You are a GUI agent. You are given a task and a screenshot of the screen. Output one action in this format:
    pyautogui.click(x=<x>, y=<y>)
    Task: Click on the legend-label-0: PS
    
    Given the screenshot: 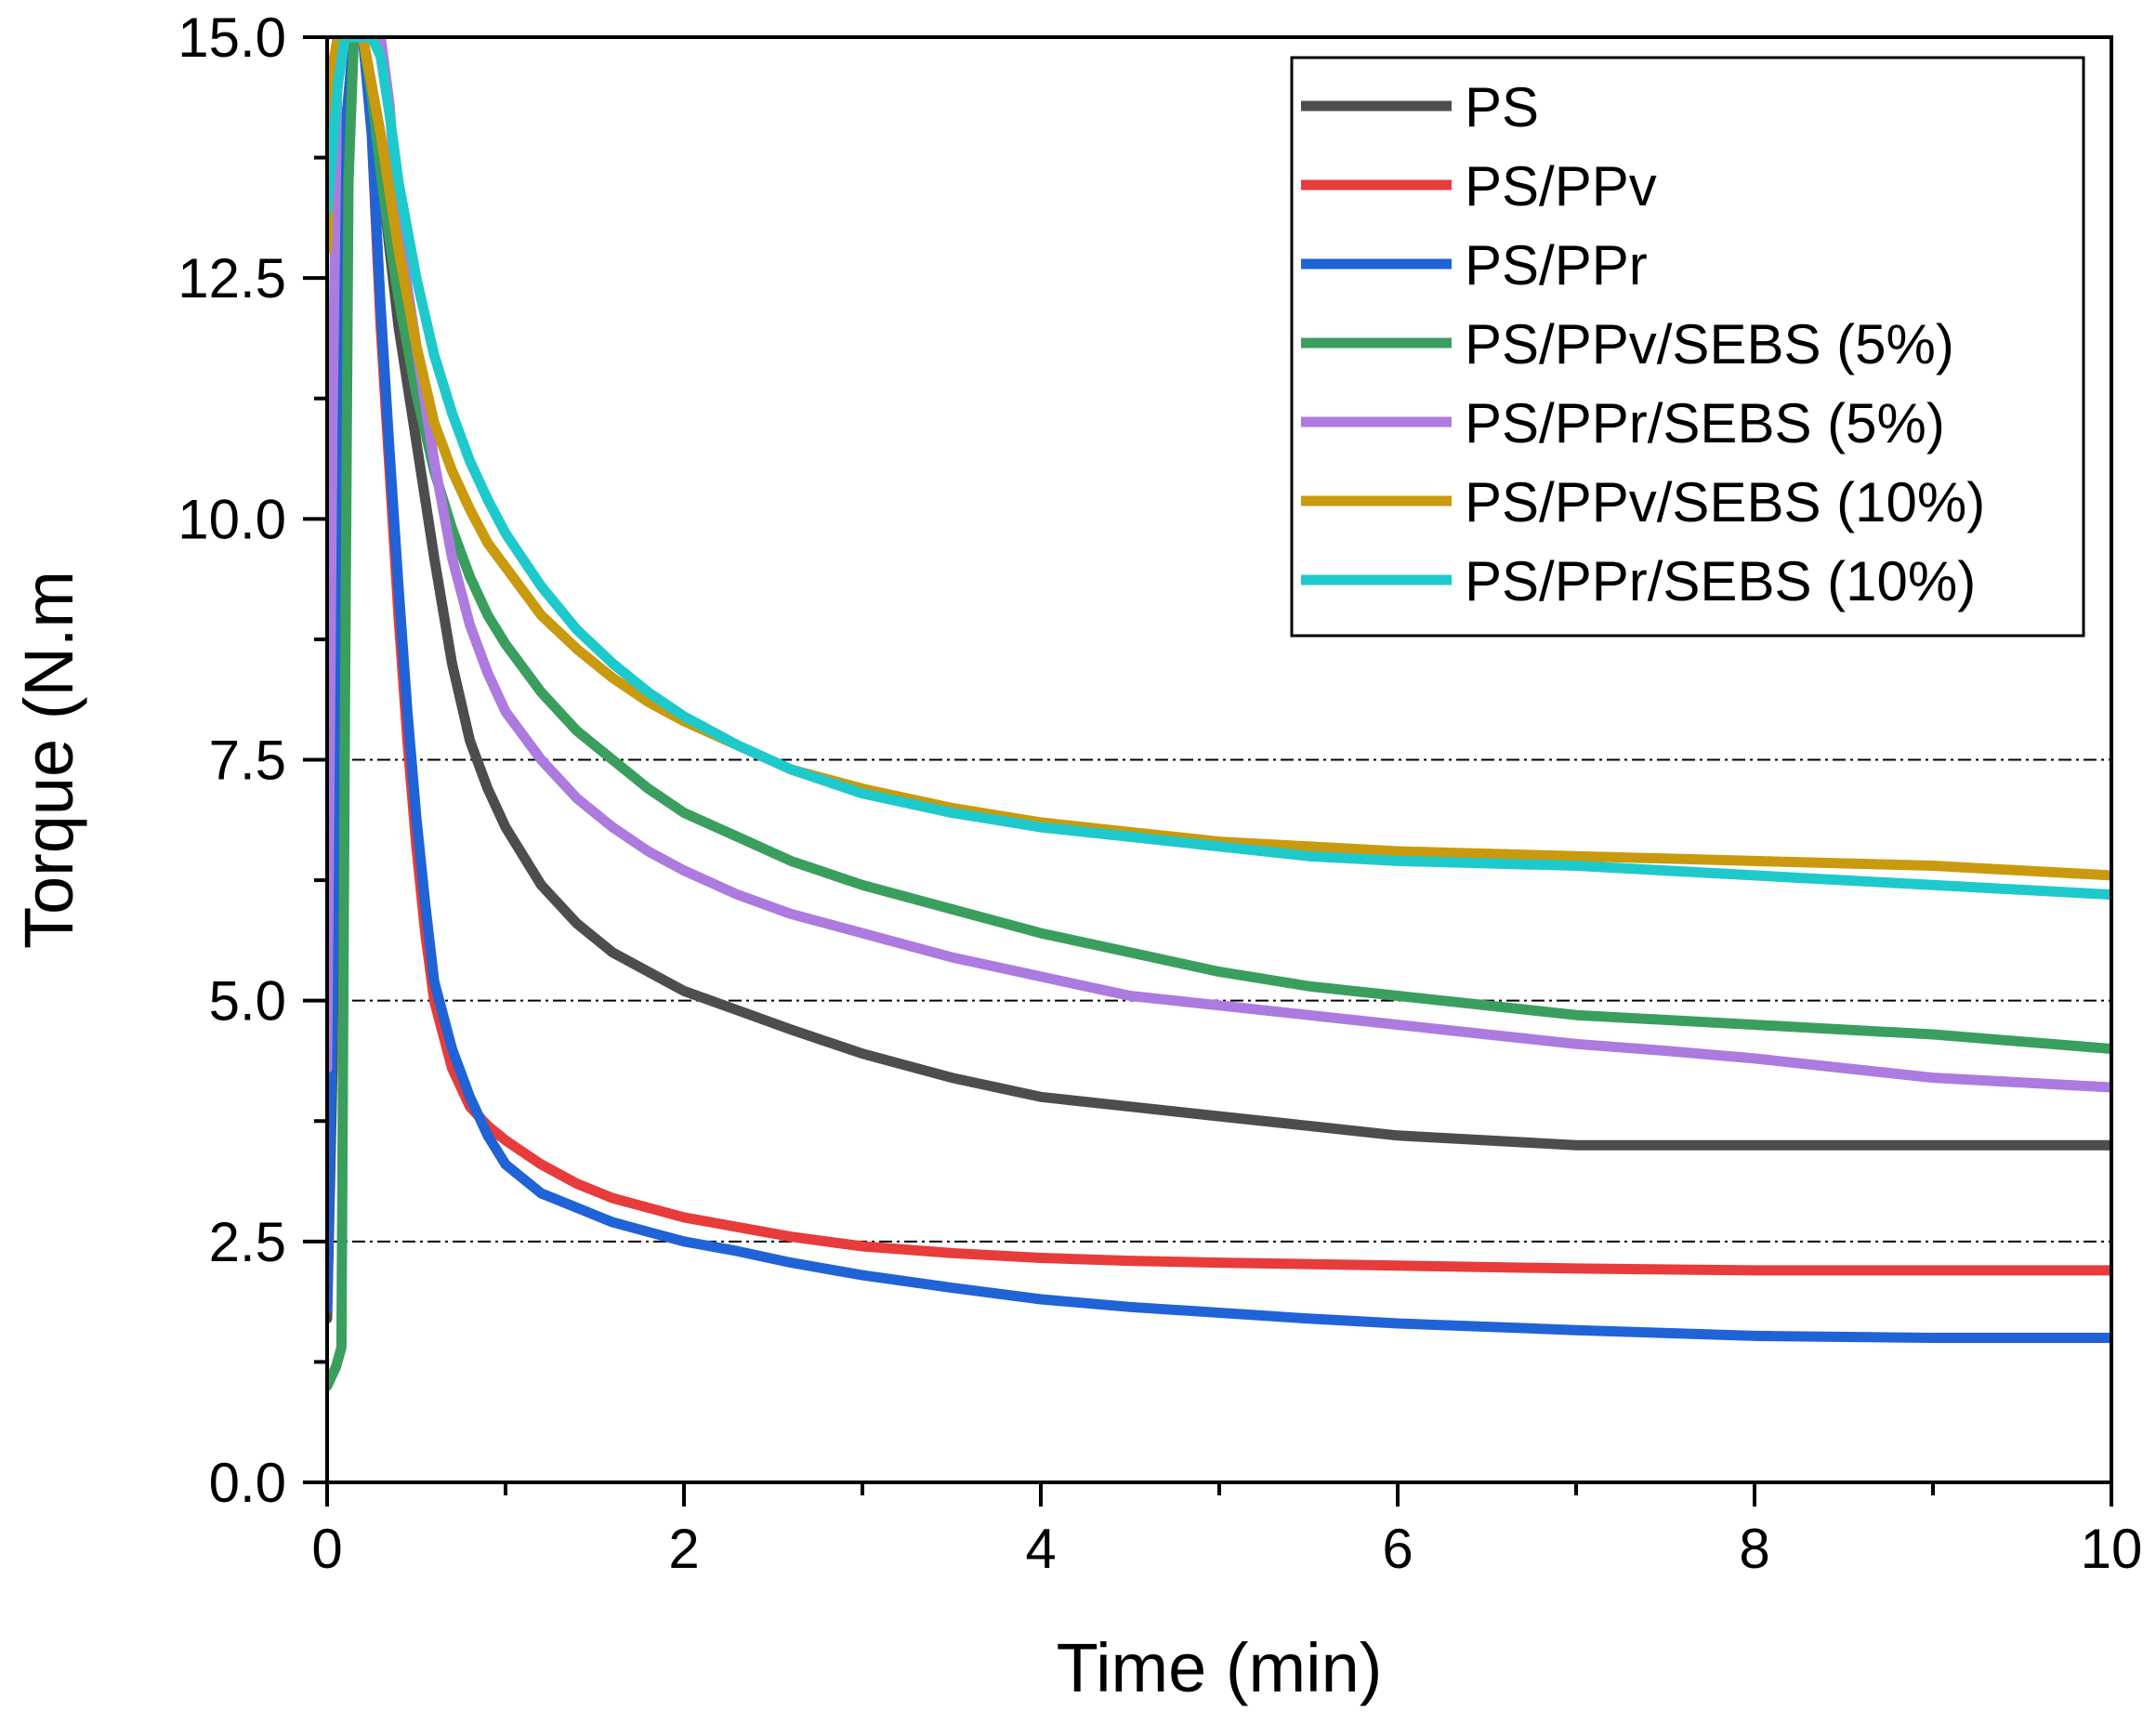 What is the action you would take?
    pyautogui.click(x=1502, y=107)
    